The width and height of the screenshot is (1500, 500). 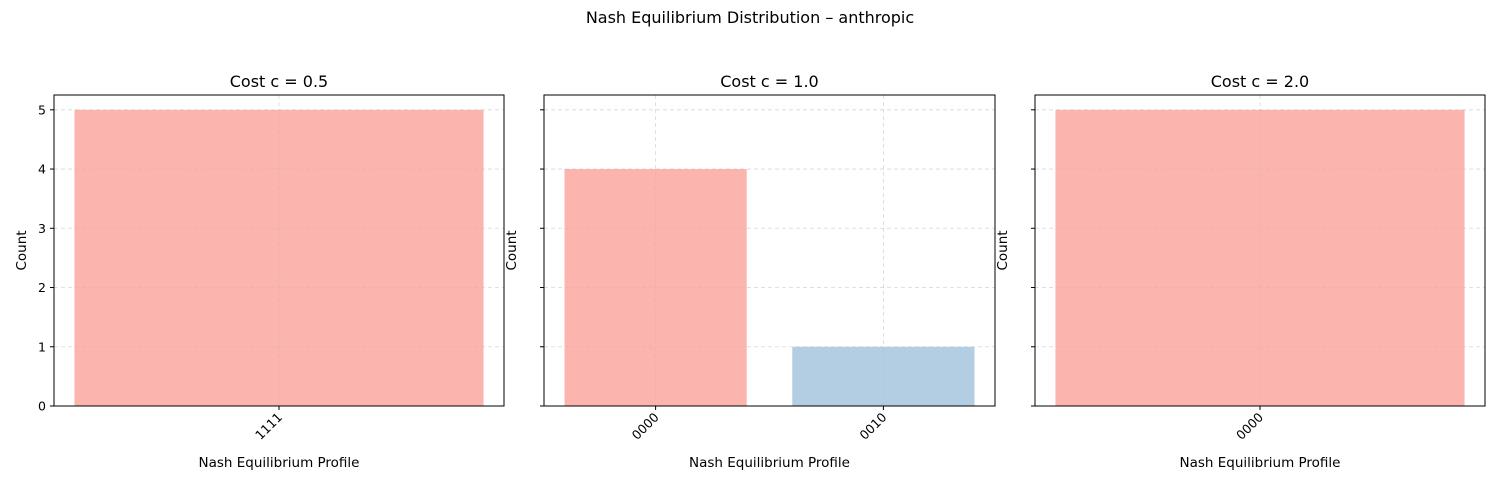 I want to click on x-tick-label: 0010, so click(x=872, y=425).